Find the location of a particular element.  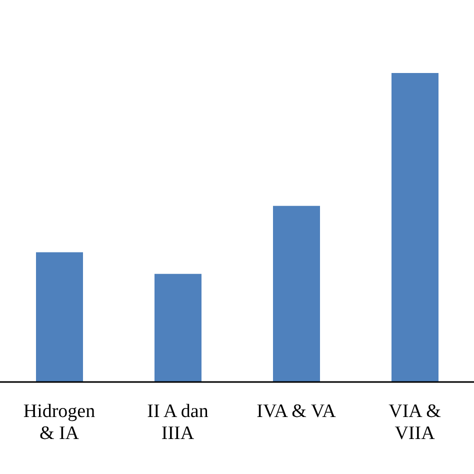

x-tick-label: IVA & VA is located at coordinates (296, 411).